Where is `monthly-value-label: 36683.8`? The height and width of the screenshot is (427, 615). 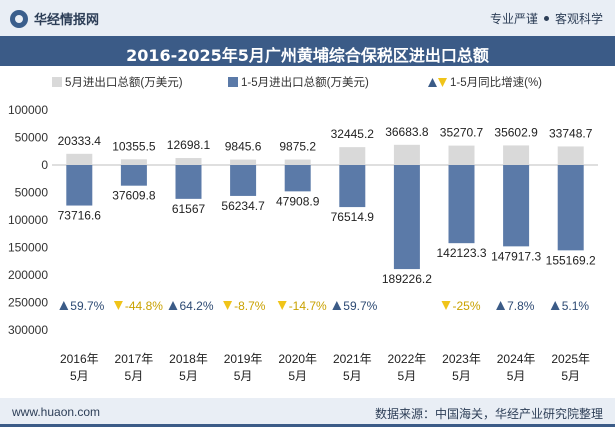
monthly-value-label: 36683.8 is located at coordinates (407, 132).